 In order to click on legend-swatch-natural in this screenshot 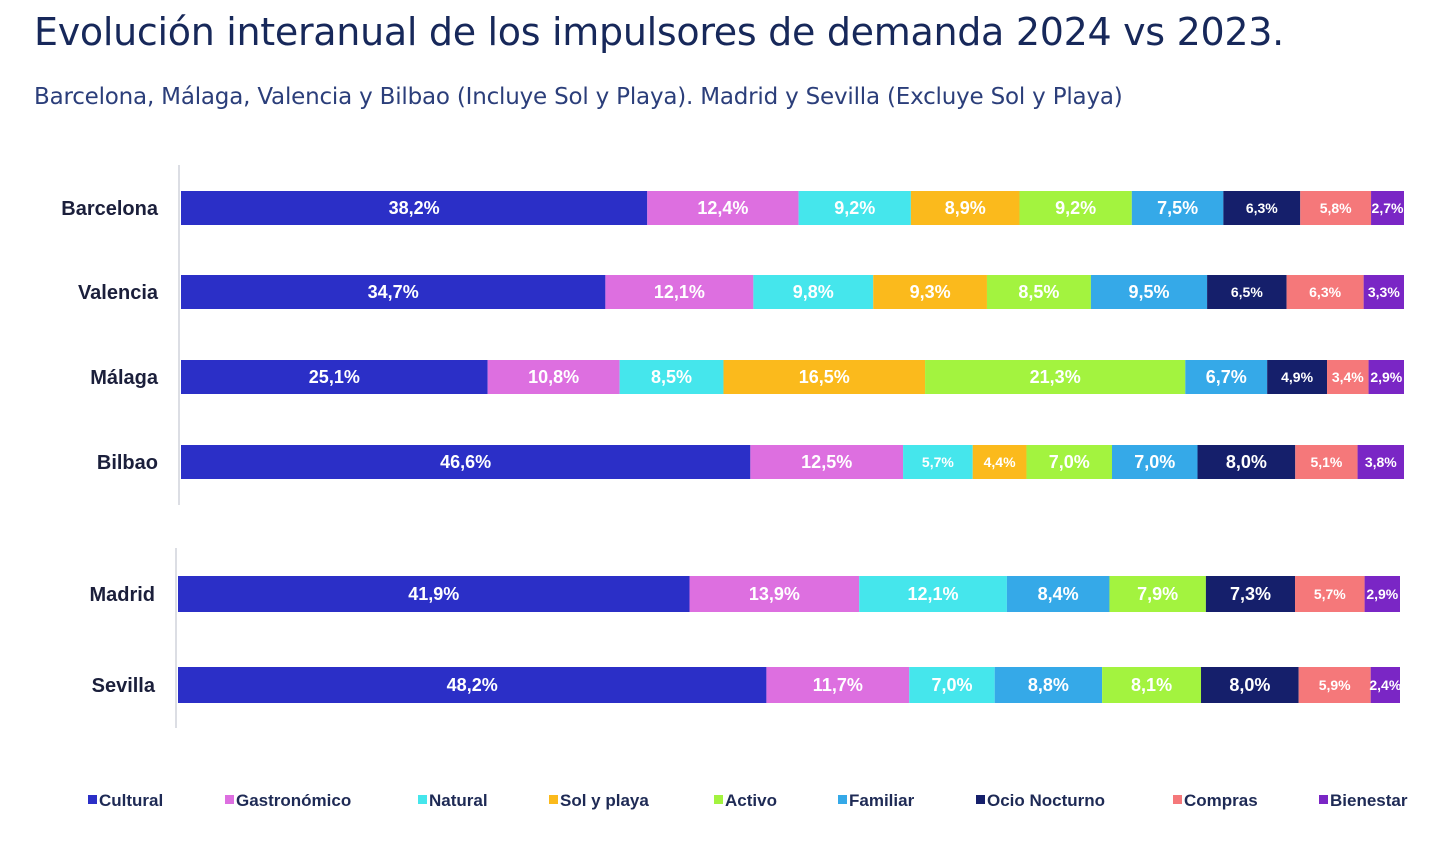, I will do `click(422, 799)`.